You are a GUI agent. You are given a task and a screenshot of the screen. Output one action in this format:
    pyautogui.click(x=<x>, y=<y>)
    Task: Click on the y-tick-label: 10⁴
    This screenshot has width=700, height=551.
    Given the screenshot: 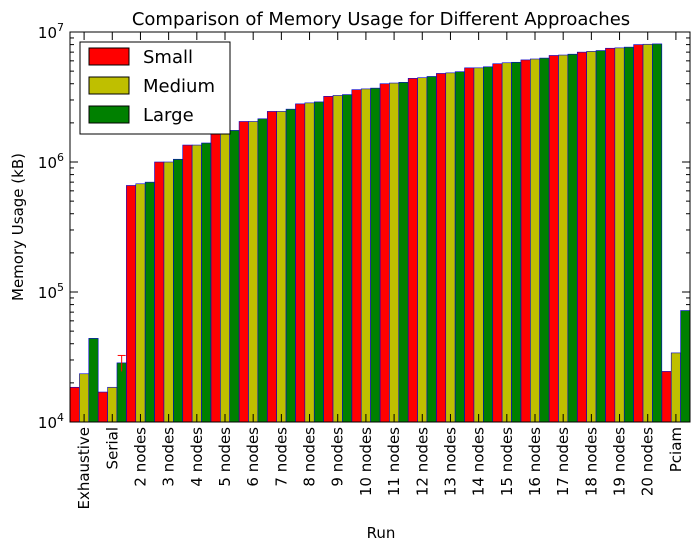 What is the action you would take?
    pyautogui.click(x=51, y=421)
    